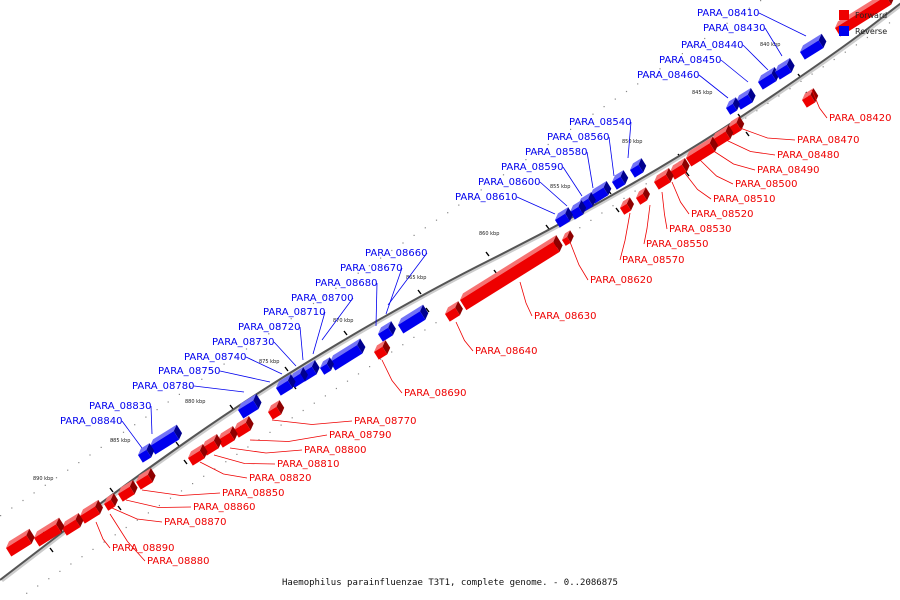  Describe the element at coordinates (600, 122) in the screenshot. I see `gene-label-reverse: PARA_08540` at that location.